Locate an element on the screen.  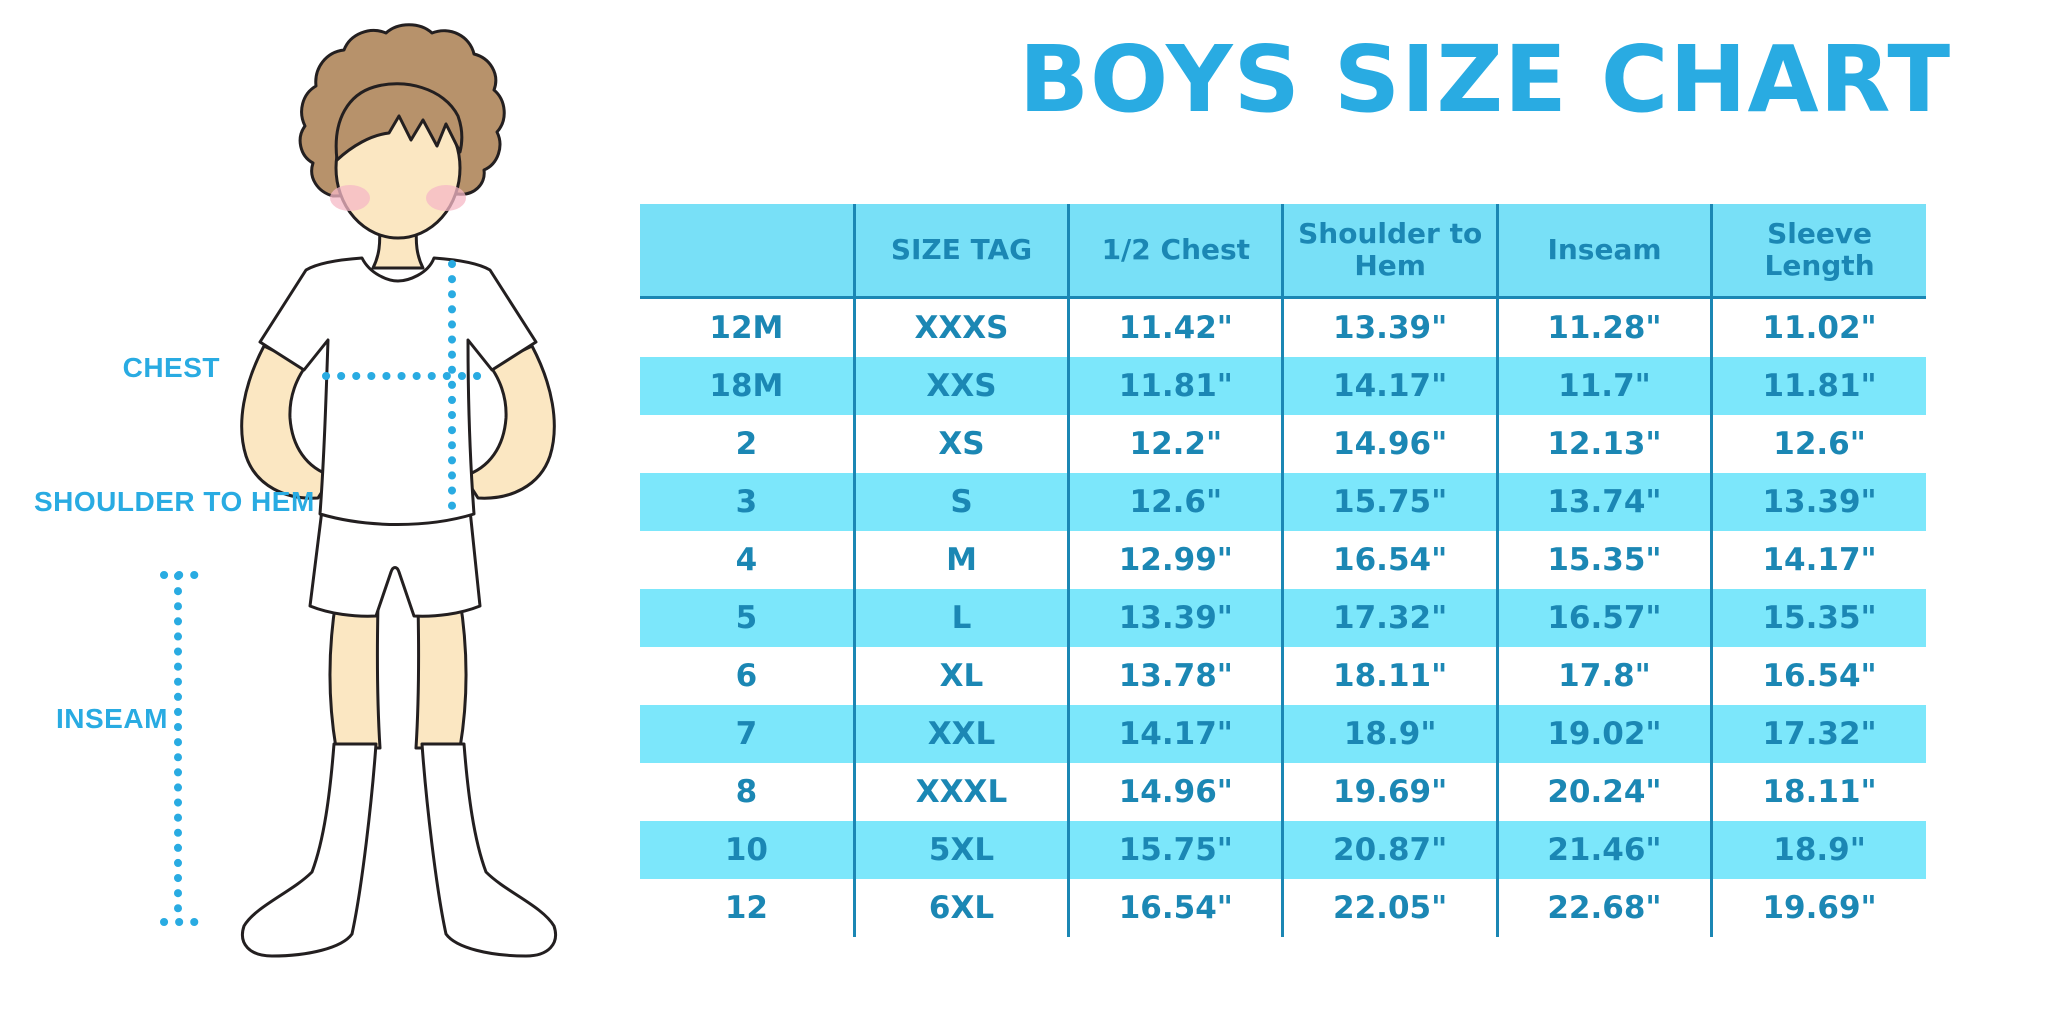
boy-arm-left is located at coordinates (287, 422).